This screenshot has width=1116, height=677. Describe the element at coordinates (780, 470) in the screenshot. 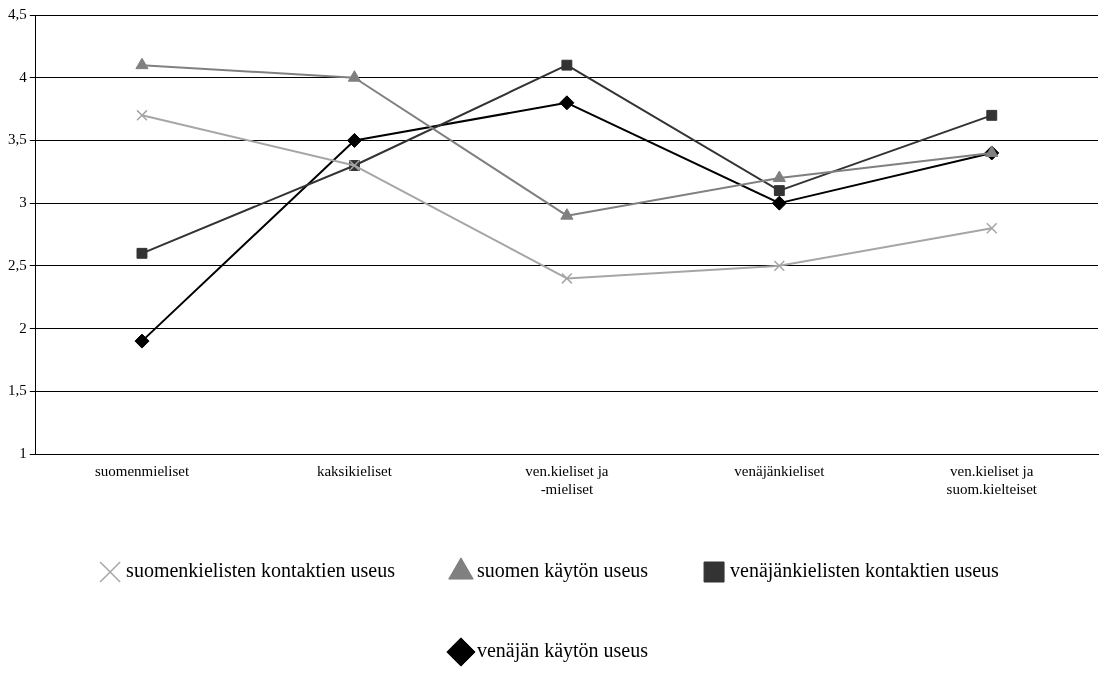

I see `x-tick-label: venäjänkieliset` at that location.